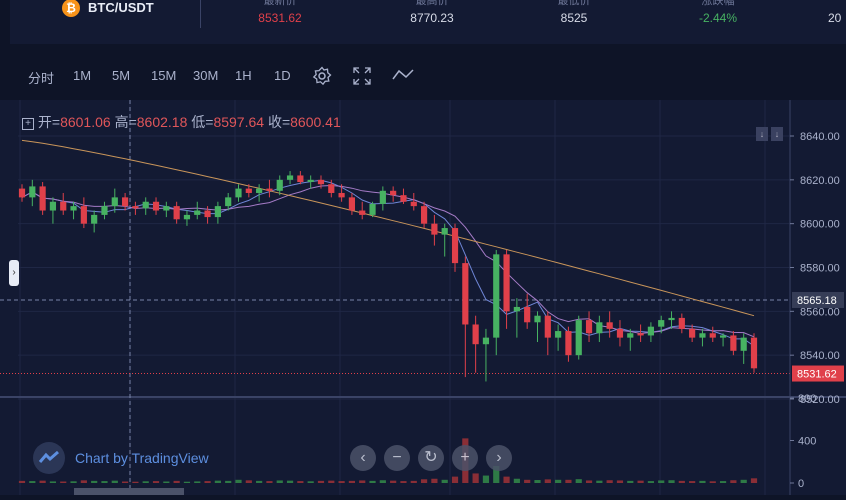 The image size is (846, 500). What do you see at coordinates (121, 7) in the screenshot?
I see `trading-pair: BTC/USDT` at bounding box center [121, 7].